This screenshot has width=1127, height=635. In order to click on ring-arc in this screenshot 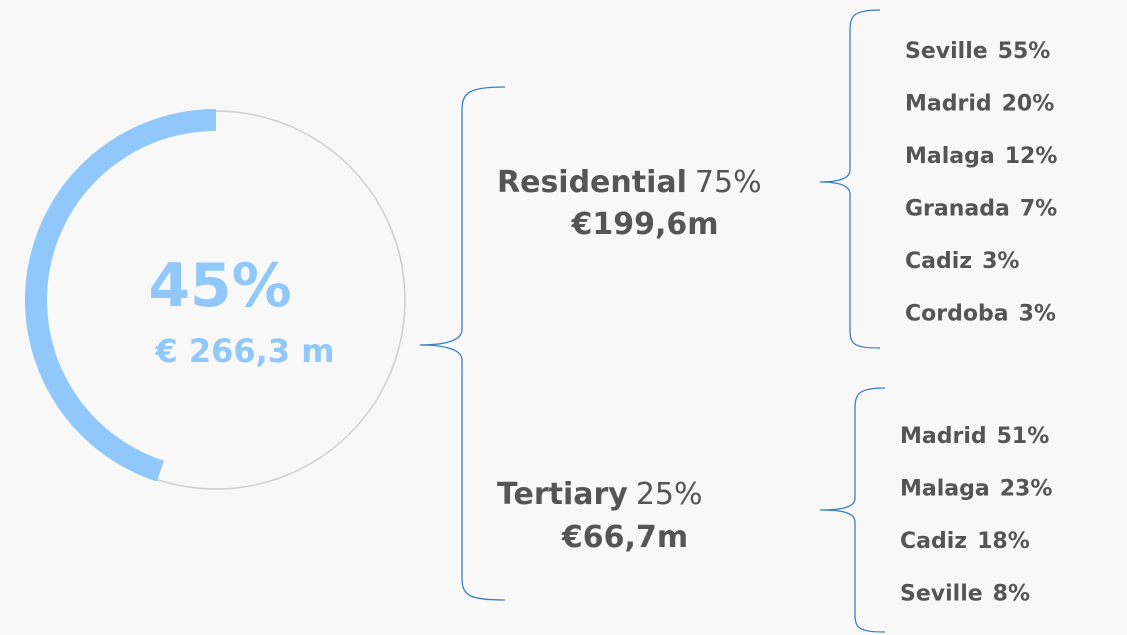, I will do `click(121, 295)`.